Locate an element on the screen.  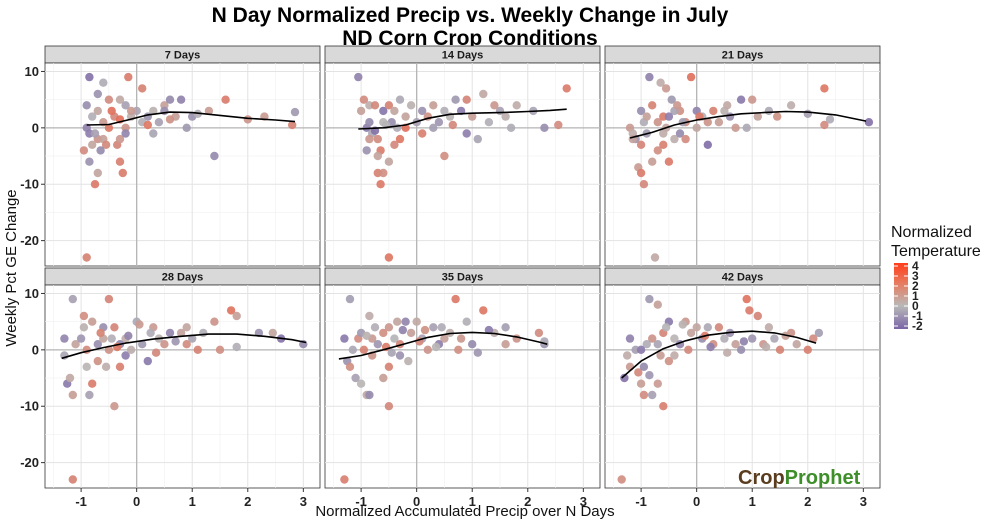
legend-tick-label: 2 is located at coordinates (915, 286).